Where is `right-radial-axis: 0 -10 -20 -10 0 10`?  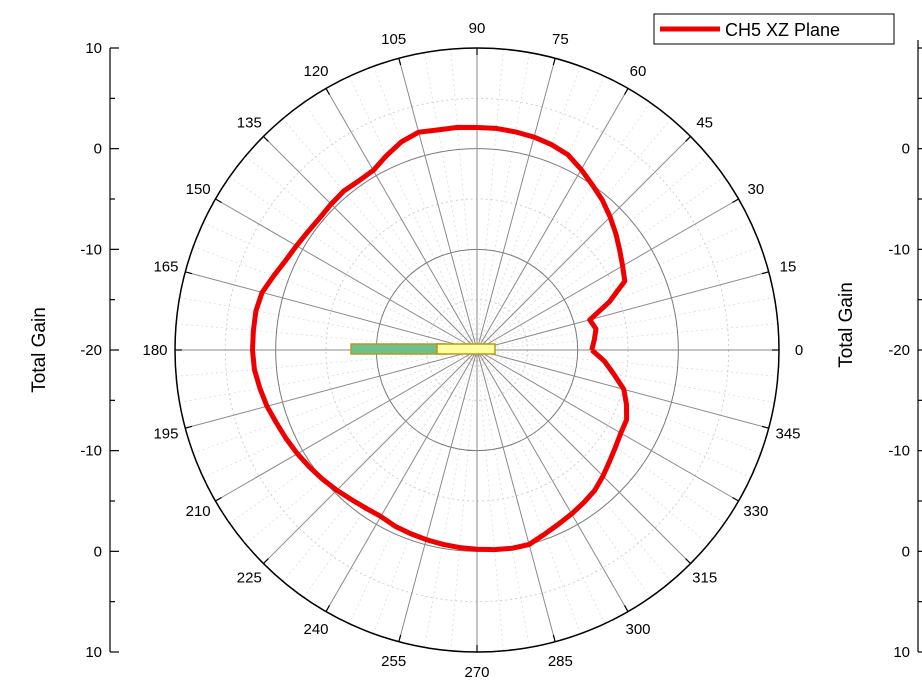 right-radial-axis: 0 -10 -20 -10 0 10 is located at coordinates (905, 350).